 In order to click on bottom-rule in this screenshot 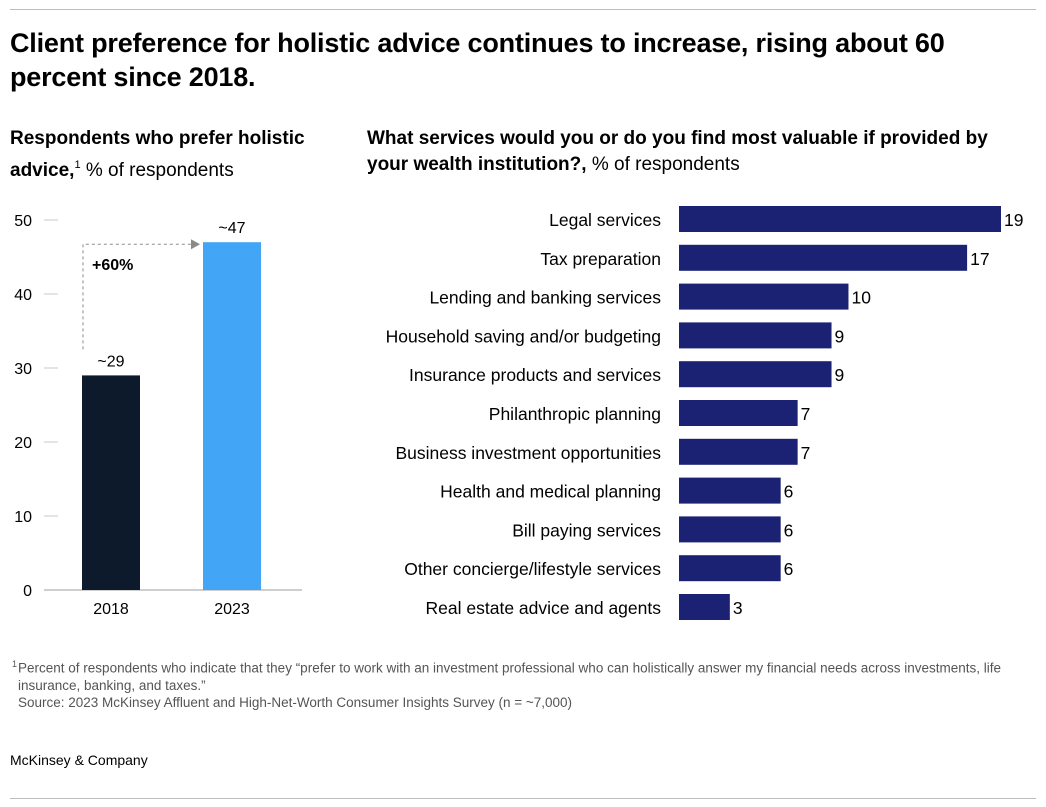, I will do `click(523, 798)`.